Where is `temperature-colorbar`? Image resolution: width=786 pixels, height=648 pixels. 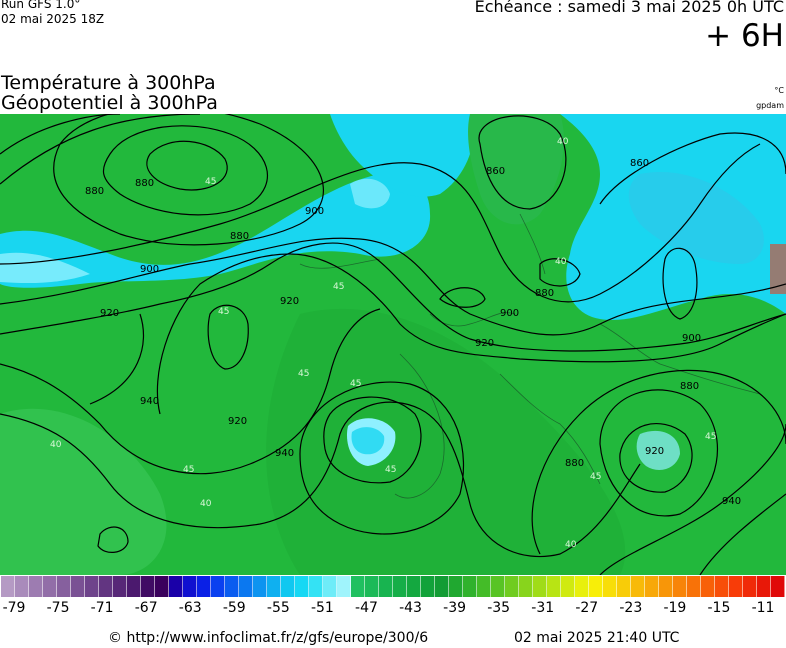 temperature-colorbar is located at coordinates (393, 586).